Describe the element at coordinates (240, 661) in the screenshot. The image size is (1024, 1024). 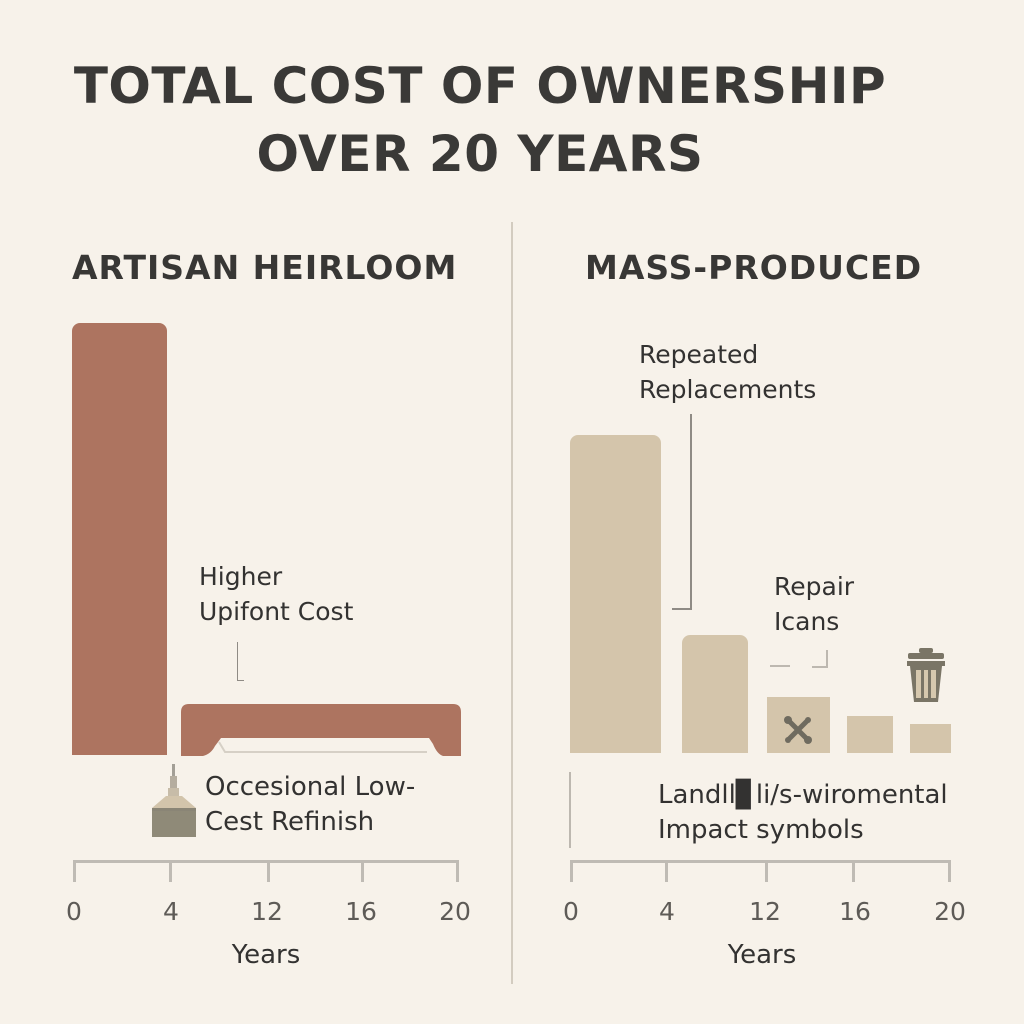
I see `upfront-leader-line` at that location.